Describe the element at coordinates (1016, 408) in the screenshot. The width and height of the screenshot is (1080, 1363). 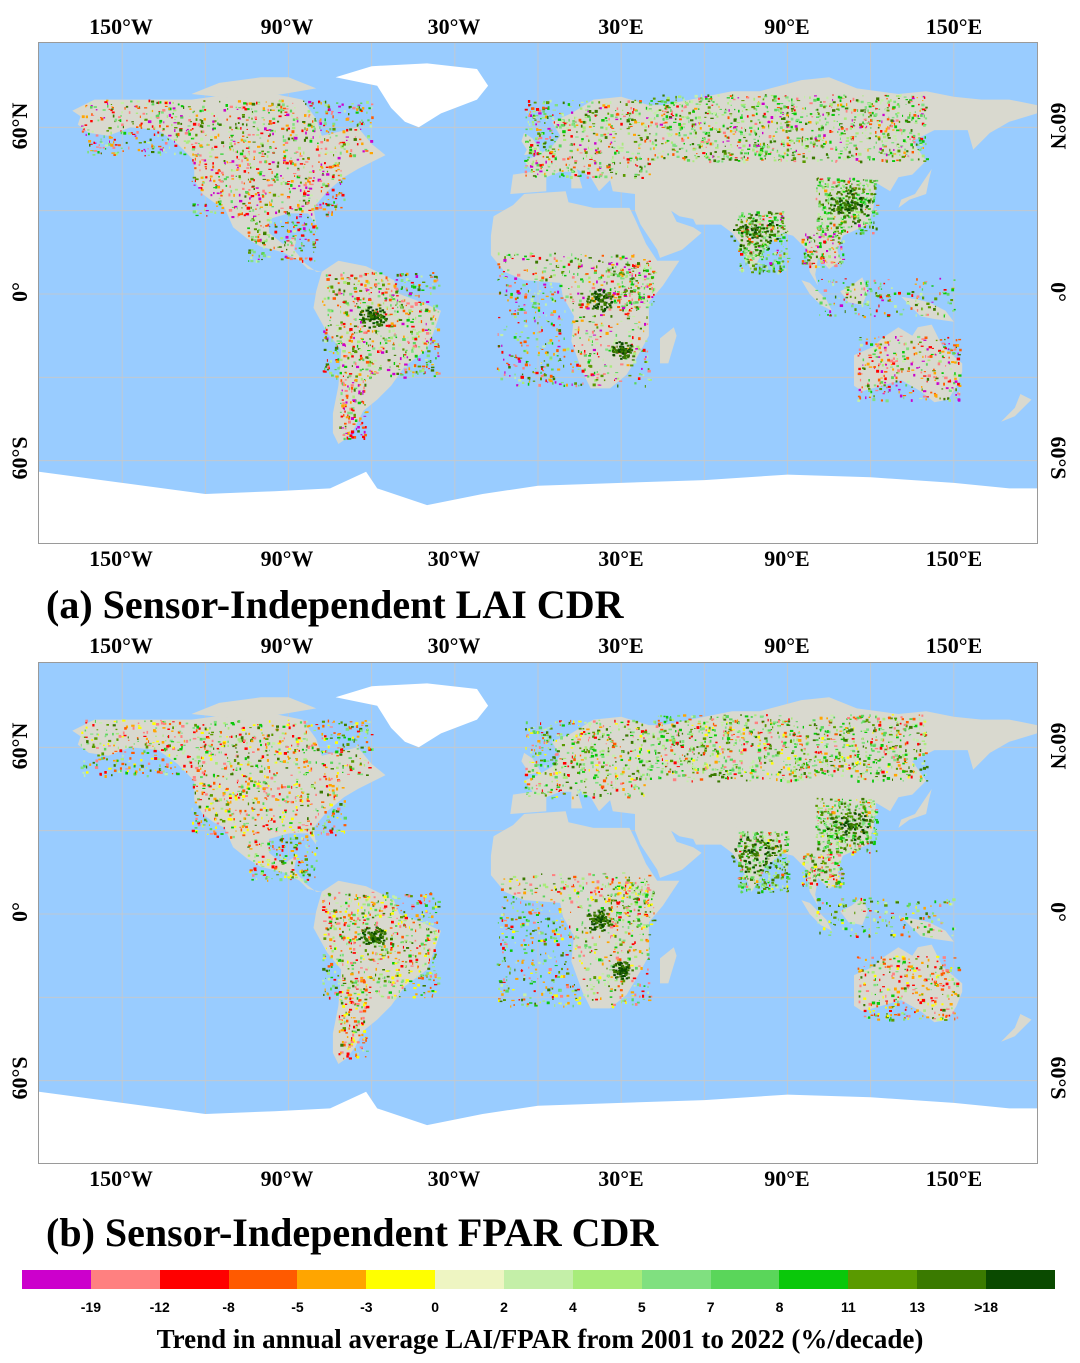
I see `land-nz` at that location.